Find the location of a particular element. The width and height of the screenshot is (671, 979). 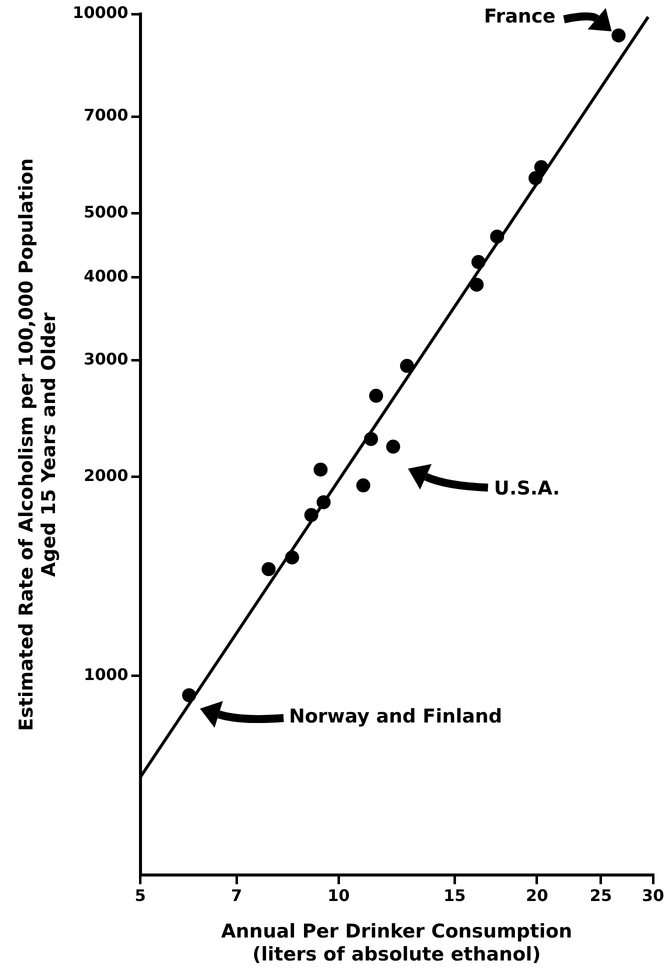

x-tick-label: 25 is located at coordinates (601, 895).